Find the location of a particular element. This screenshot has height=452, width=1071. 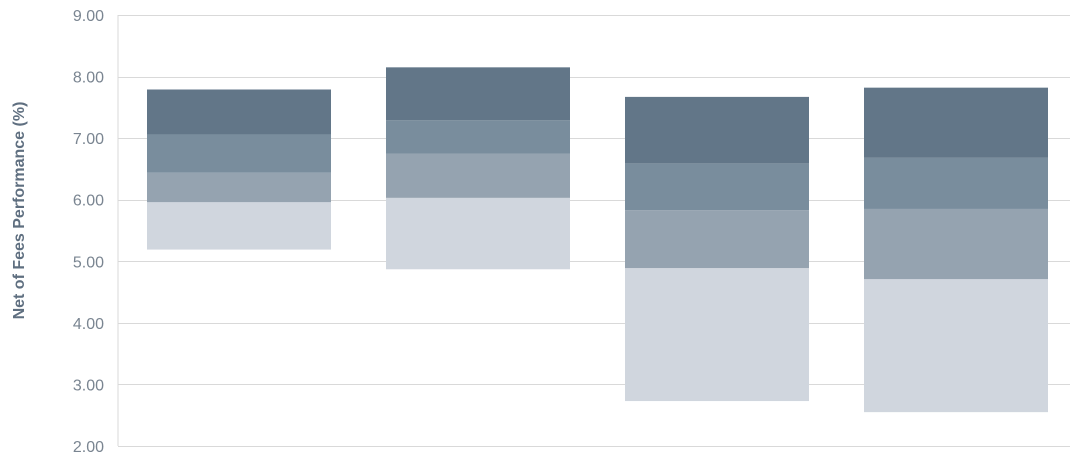

y-tick-label: 3.00 is located at coordinates (88, 385).